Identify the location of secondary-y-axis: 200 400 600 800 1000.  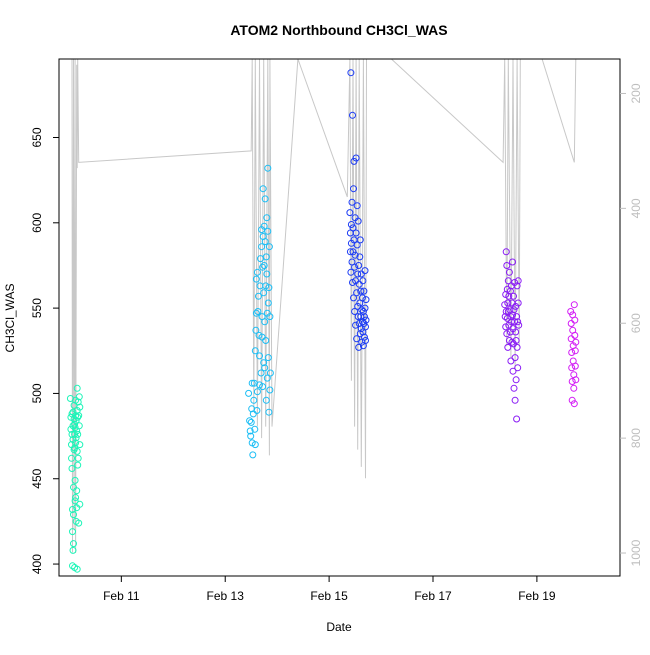
(631, 324).